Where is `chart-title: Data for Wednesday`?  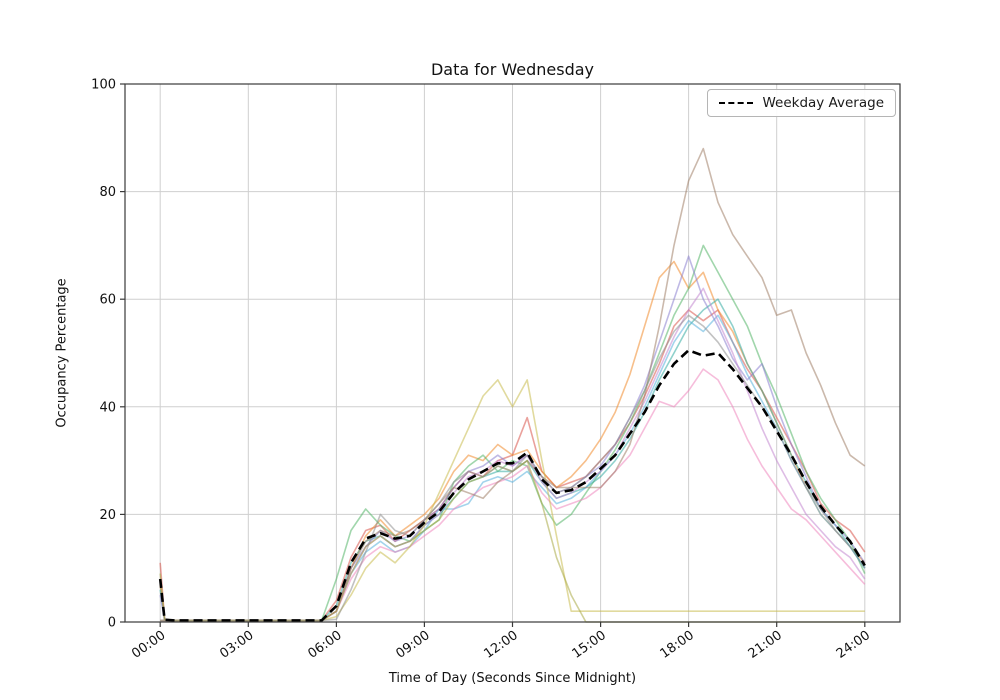
chart-title: Data for Wednesday is located at coordinates (512, 69).